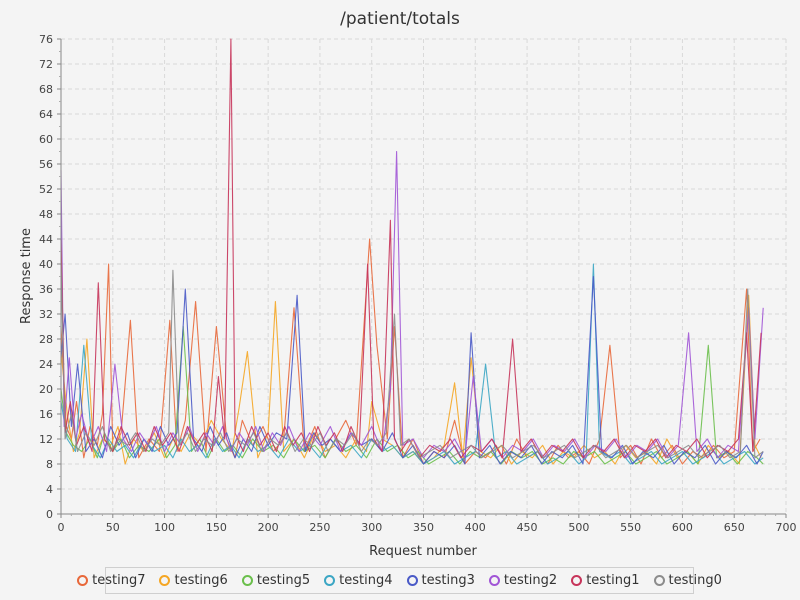 This screenshot has width=800, height=600. Describe the element at coordinates (46, 114) in the screenshot. I see `y-tick-label: 64` at that location.